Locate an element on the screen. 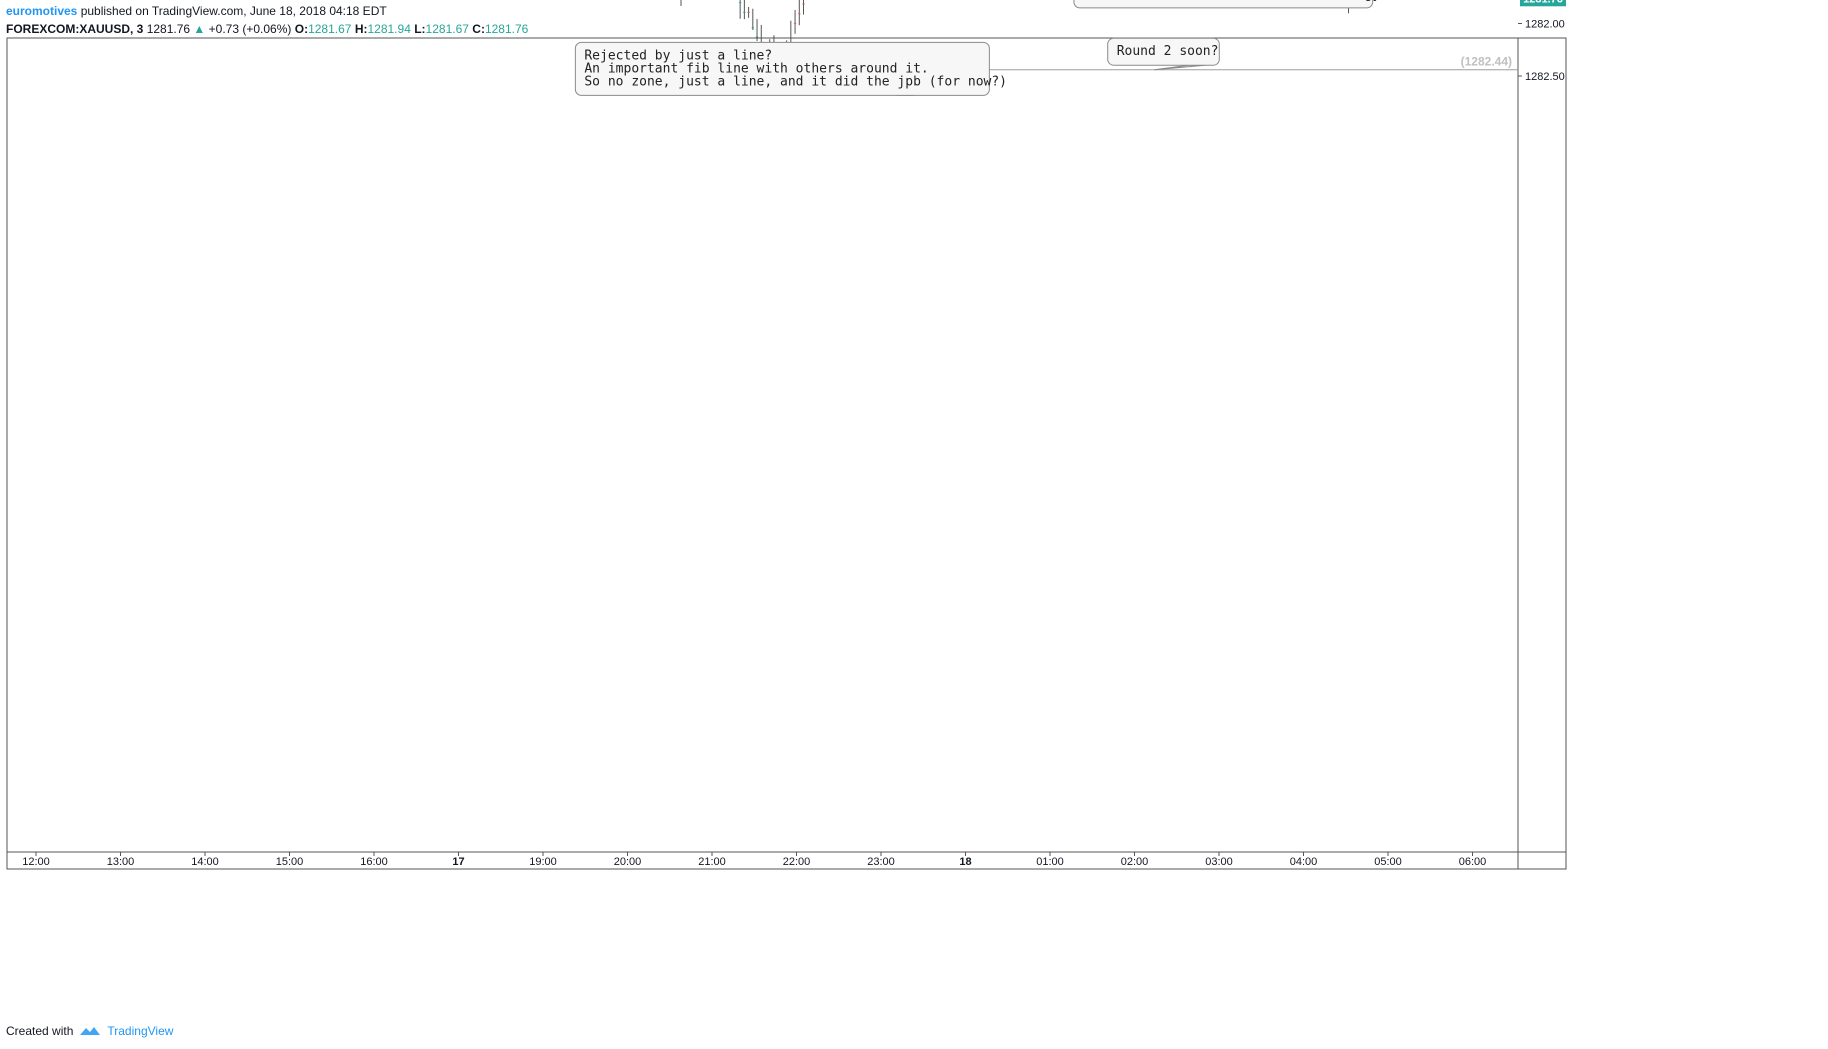 This screenshot has width=1828, height=1049. annotation-callout: Round 2 soon? is located at coordinates (1163, 54).